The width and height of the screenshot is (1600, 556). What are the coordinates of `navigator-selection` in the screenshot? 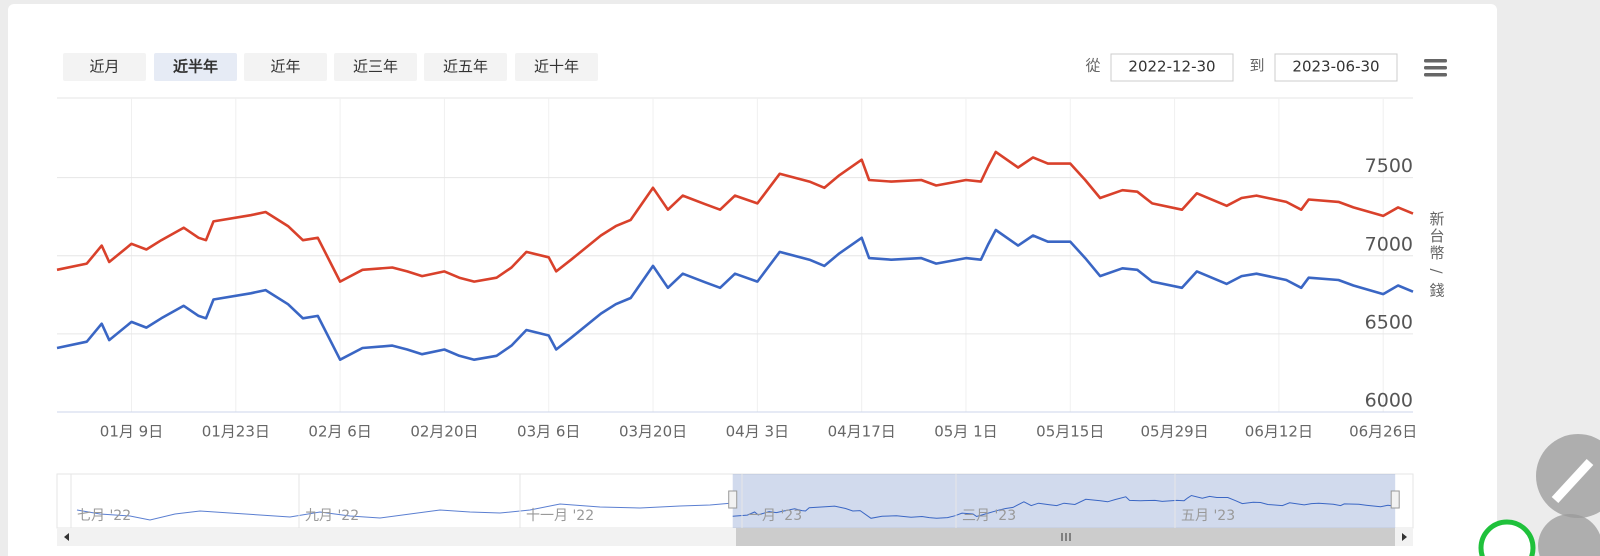 It's located at (1064, 501).